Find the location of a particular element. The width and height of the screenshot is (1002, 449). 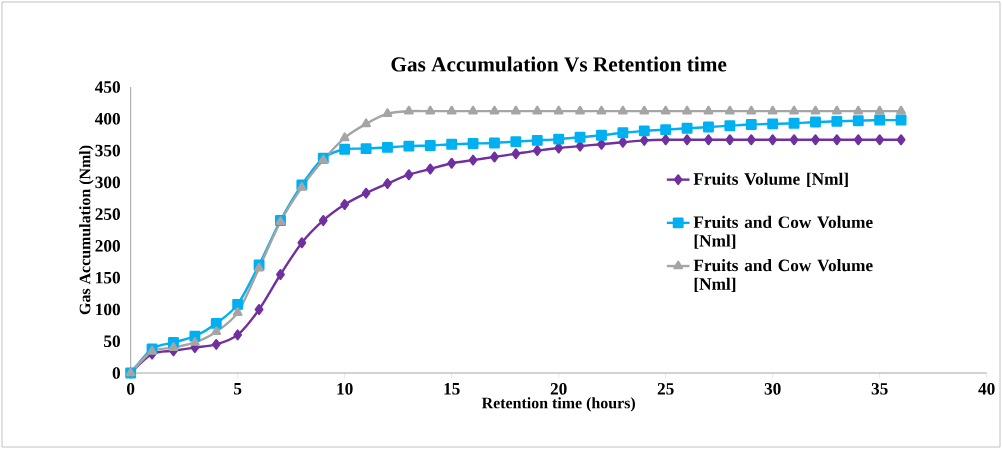

x-tick-label: 25 is located at coordinates (665, 389).